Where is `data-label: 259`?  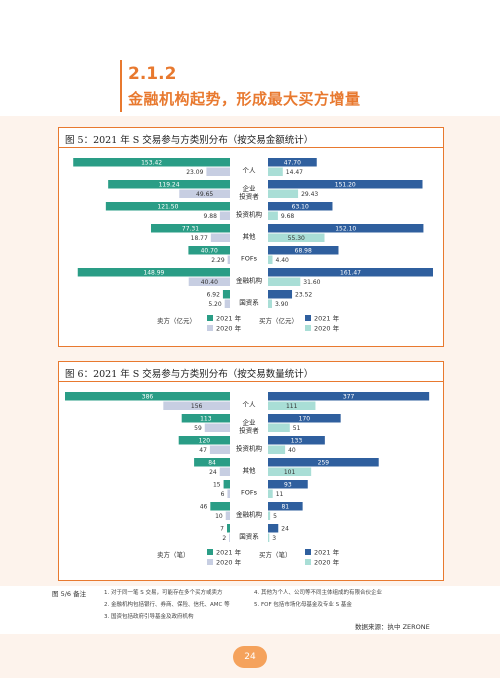
data-label: 259 is located at coordinates (324, 463).